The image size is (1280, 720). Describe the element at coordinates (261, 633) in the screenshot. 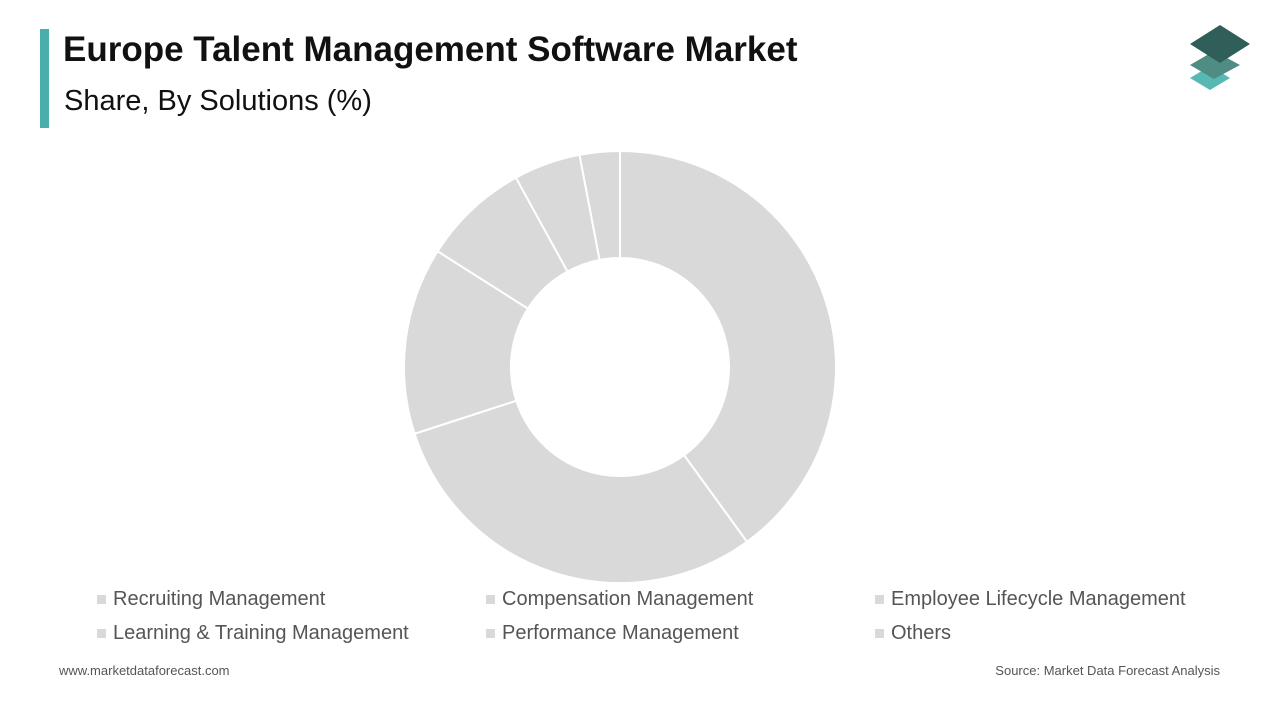

I see `legend-label: Learning & Training Management` at that location.